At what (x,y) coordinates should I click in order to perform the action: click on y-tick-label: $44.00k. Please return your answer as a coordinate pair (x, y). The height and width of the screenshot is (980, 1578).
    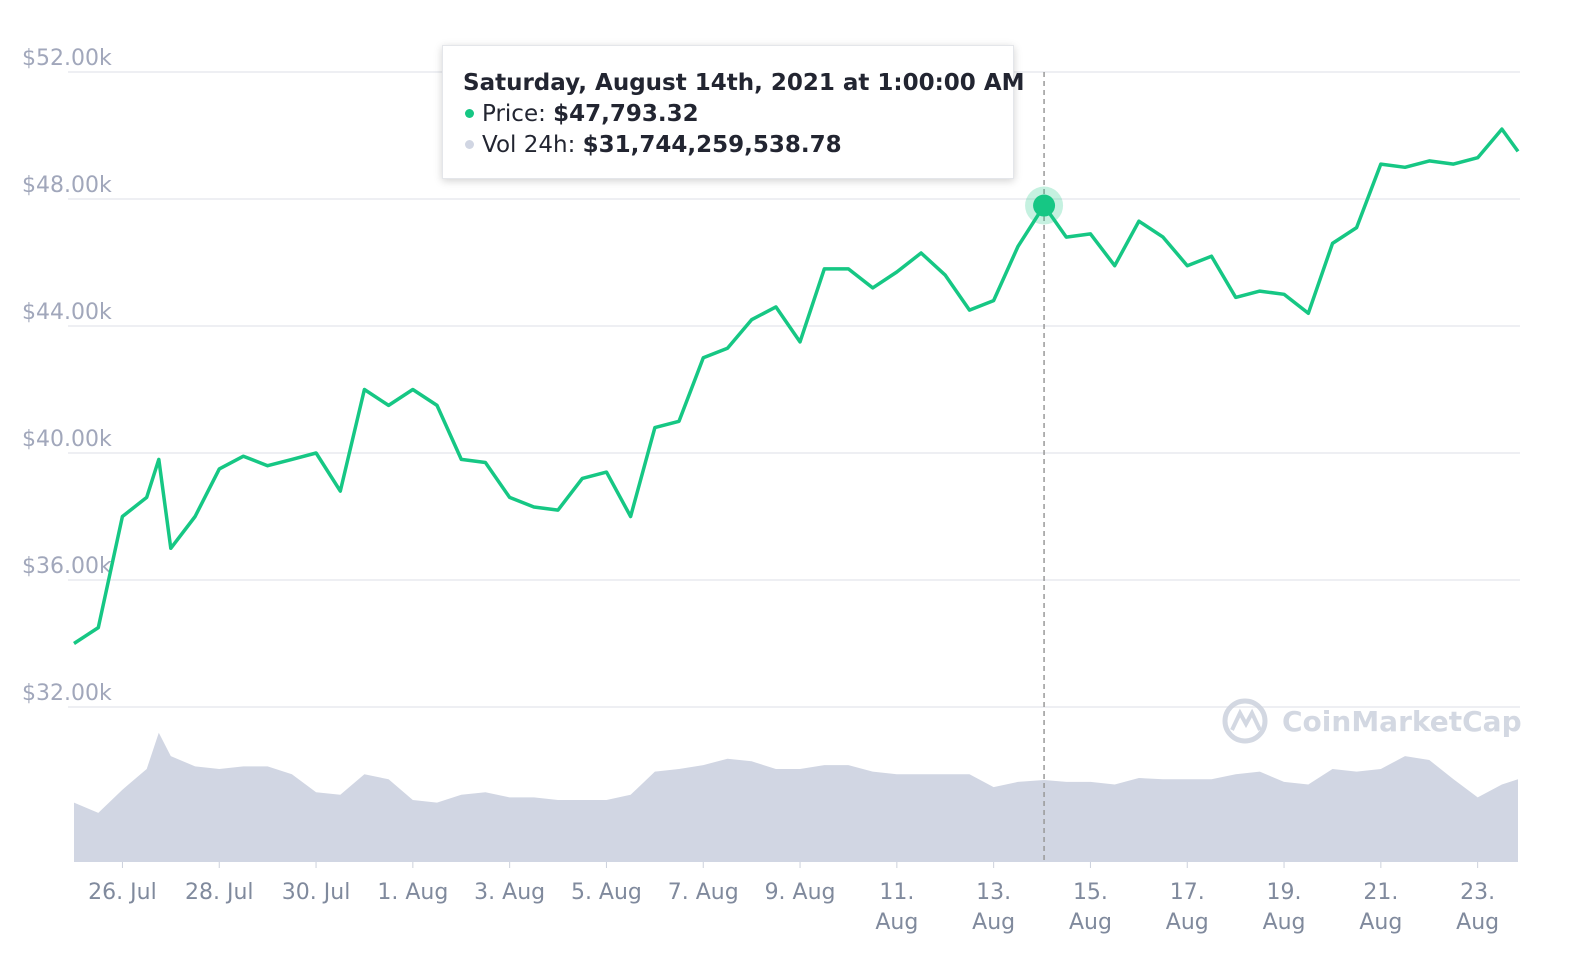
    Looking at the image, I should click on (67, 312).